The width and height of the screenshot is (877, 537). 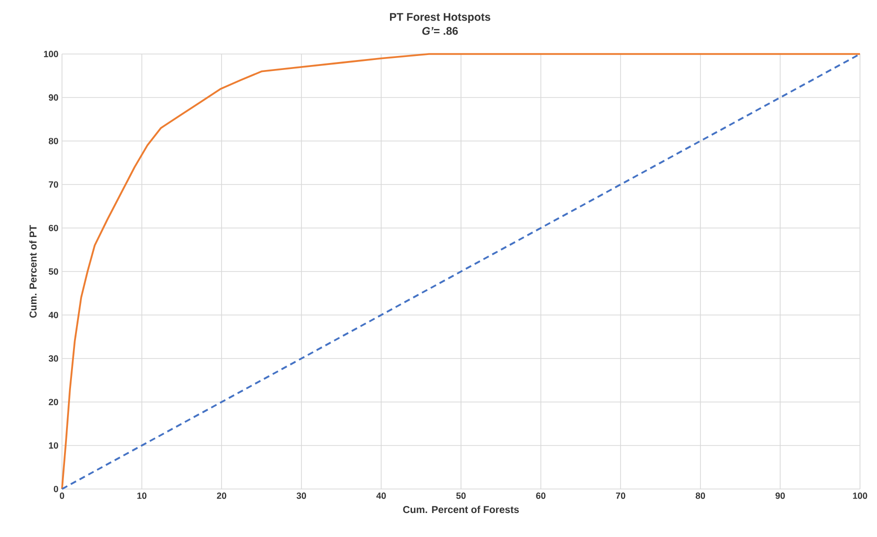 What do you see at coordinates (33, 271) in the screenshot?
I see `y-axis-title: Cum. Percent of PT` at bounding box center [33, 271].